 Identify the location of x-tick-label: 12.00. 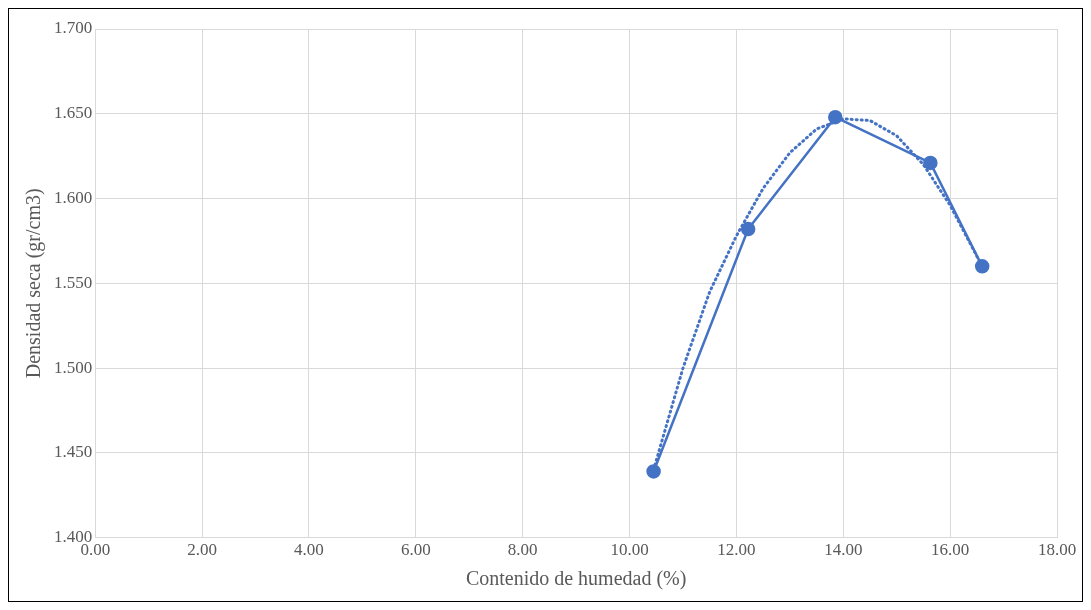
(736, 550).